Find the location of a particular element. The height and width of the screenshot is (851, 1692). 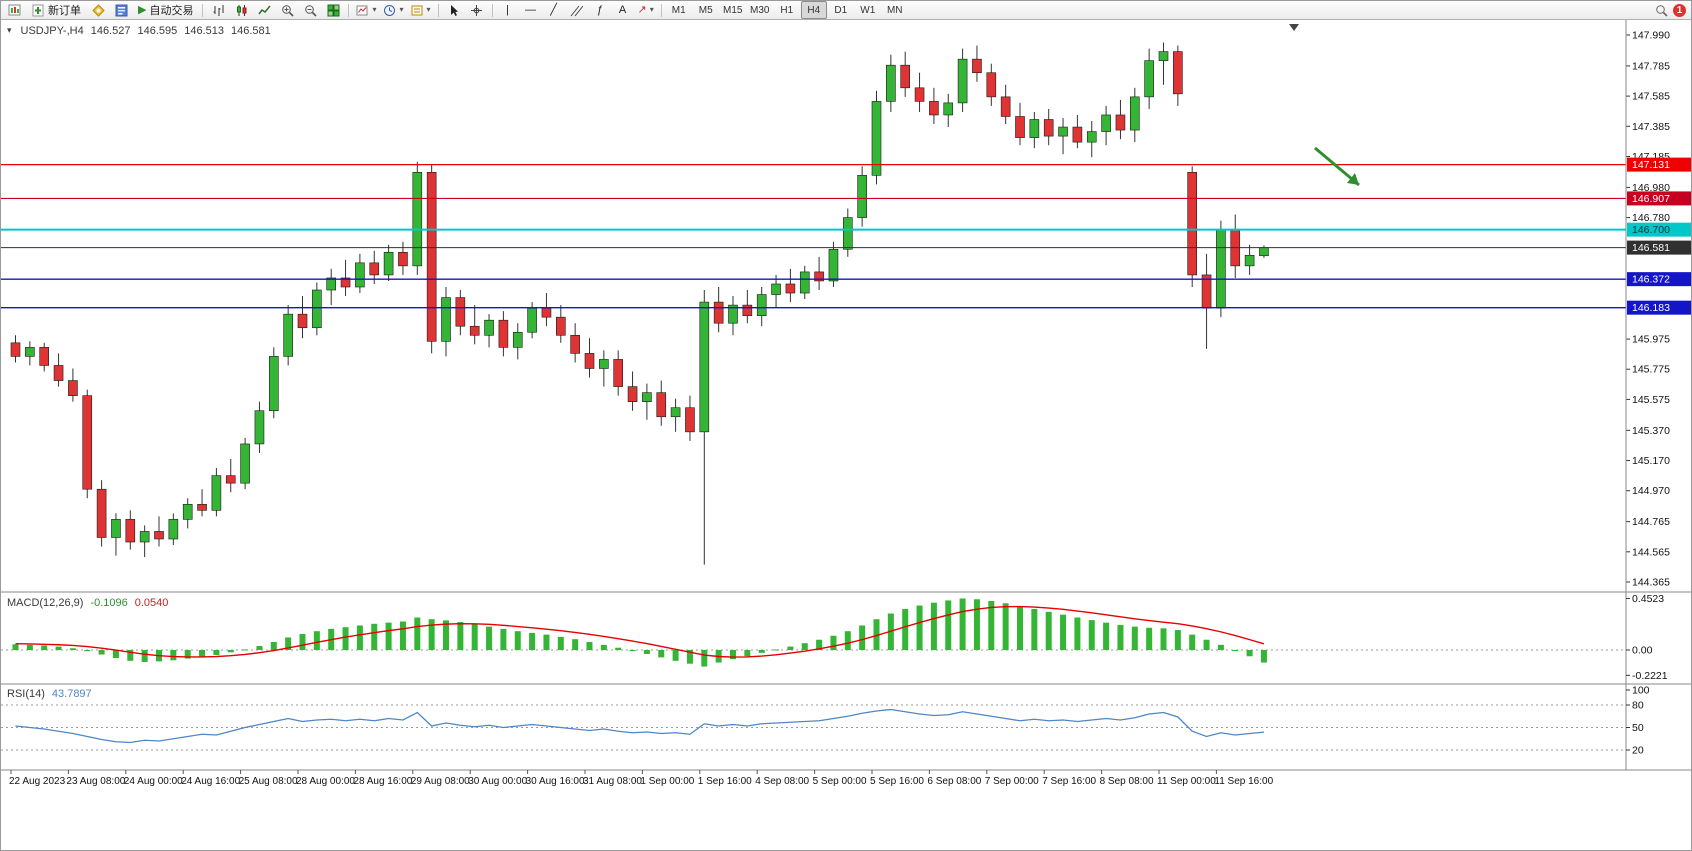

svg-text: 145.975 is located at coordinates (1651, 340).